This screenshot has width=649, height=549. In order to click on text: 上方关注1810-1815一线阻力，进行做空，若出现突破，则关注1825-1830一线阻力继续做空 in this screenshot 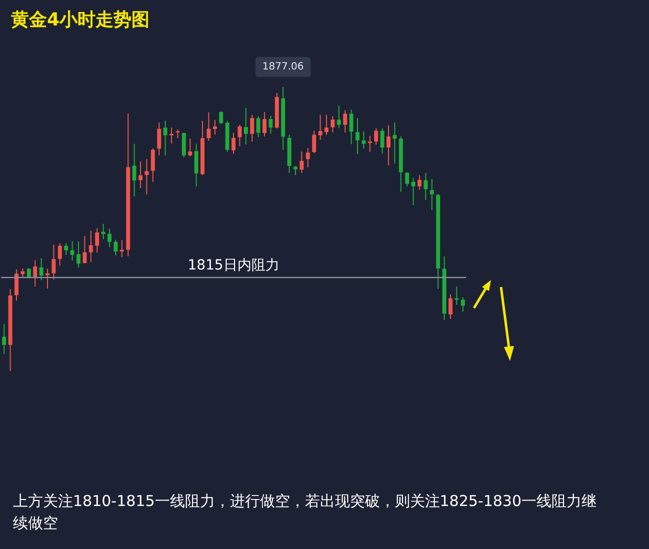, I will do `click(305, 512)`.